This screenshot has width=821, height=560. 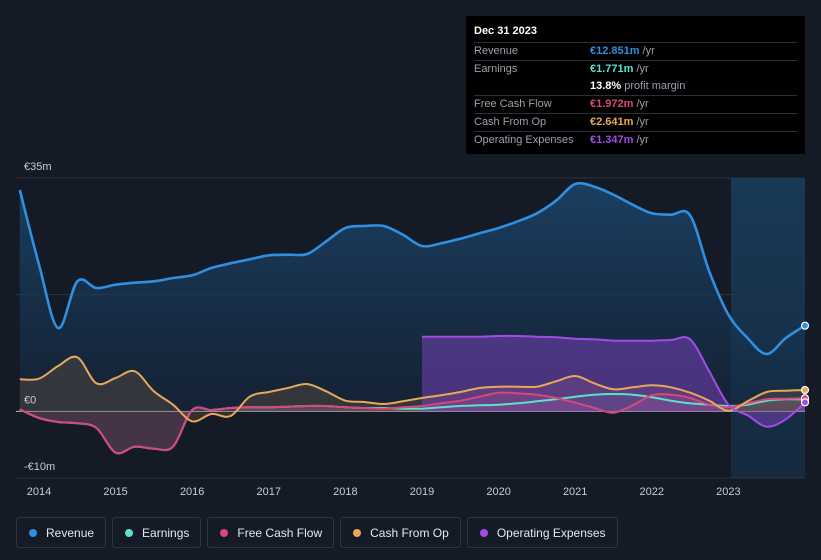 I want to click on x-tick-label: 2019, so click(x=422, y=492).